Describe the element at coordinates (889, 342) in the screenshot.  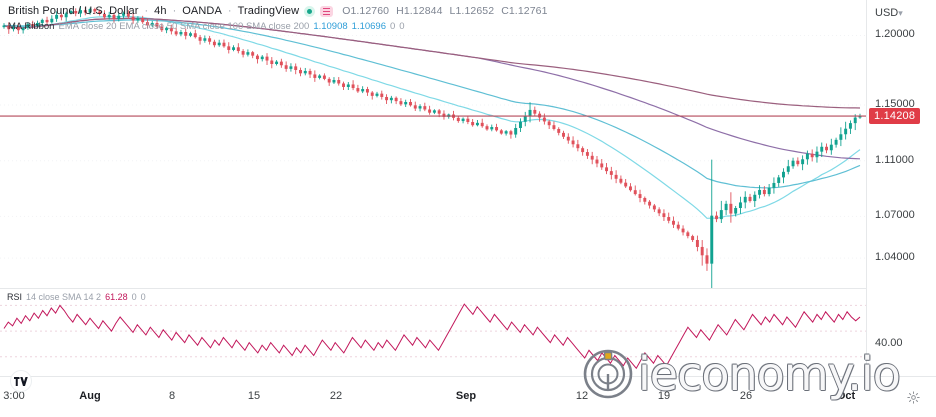
I see `rsi-tick: 40.00` at that location.